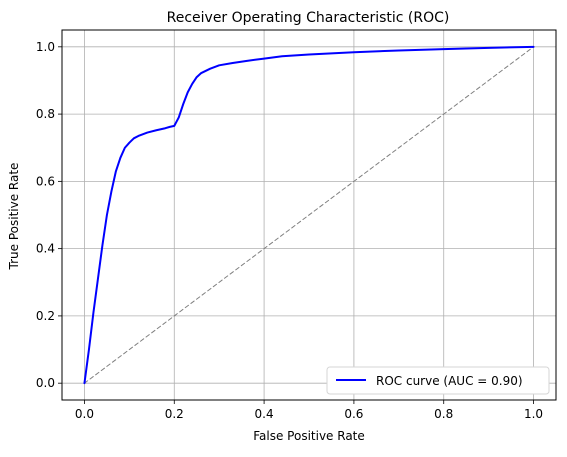  Describe the element at coordinates (533, 414) in the screenshot. I see `x-tick-label: 1.0` at that location.